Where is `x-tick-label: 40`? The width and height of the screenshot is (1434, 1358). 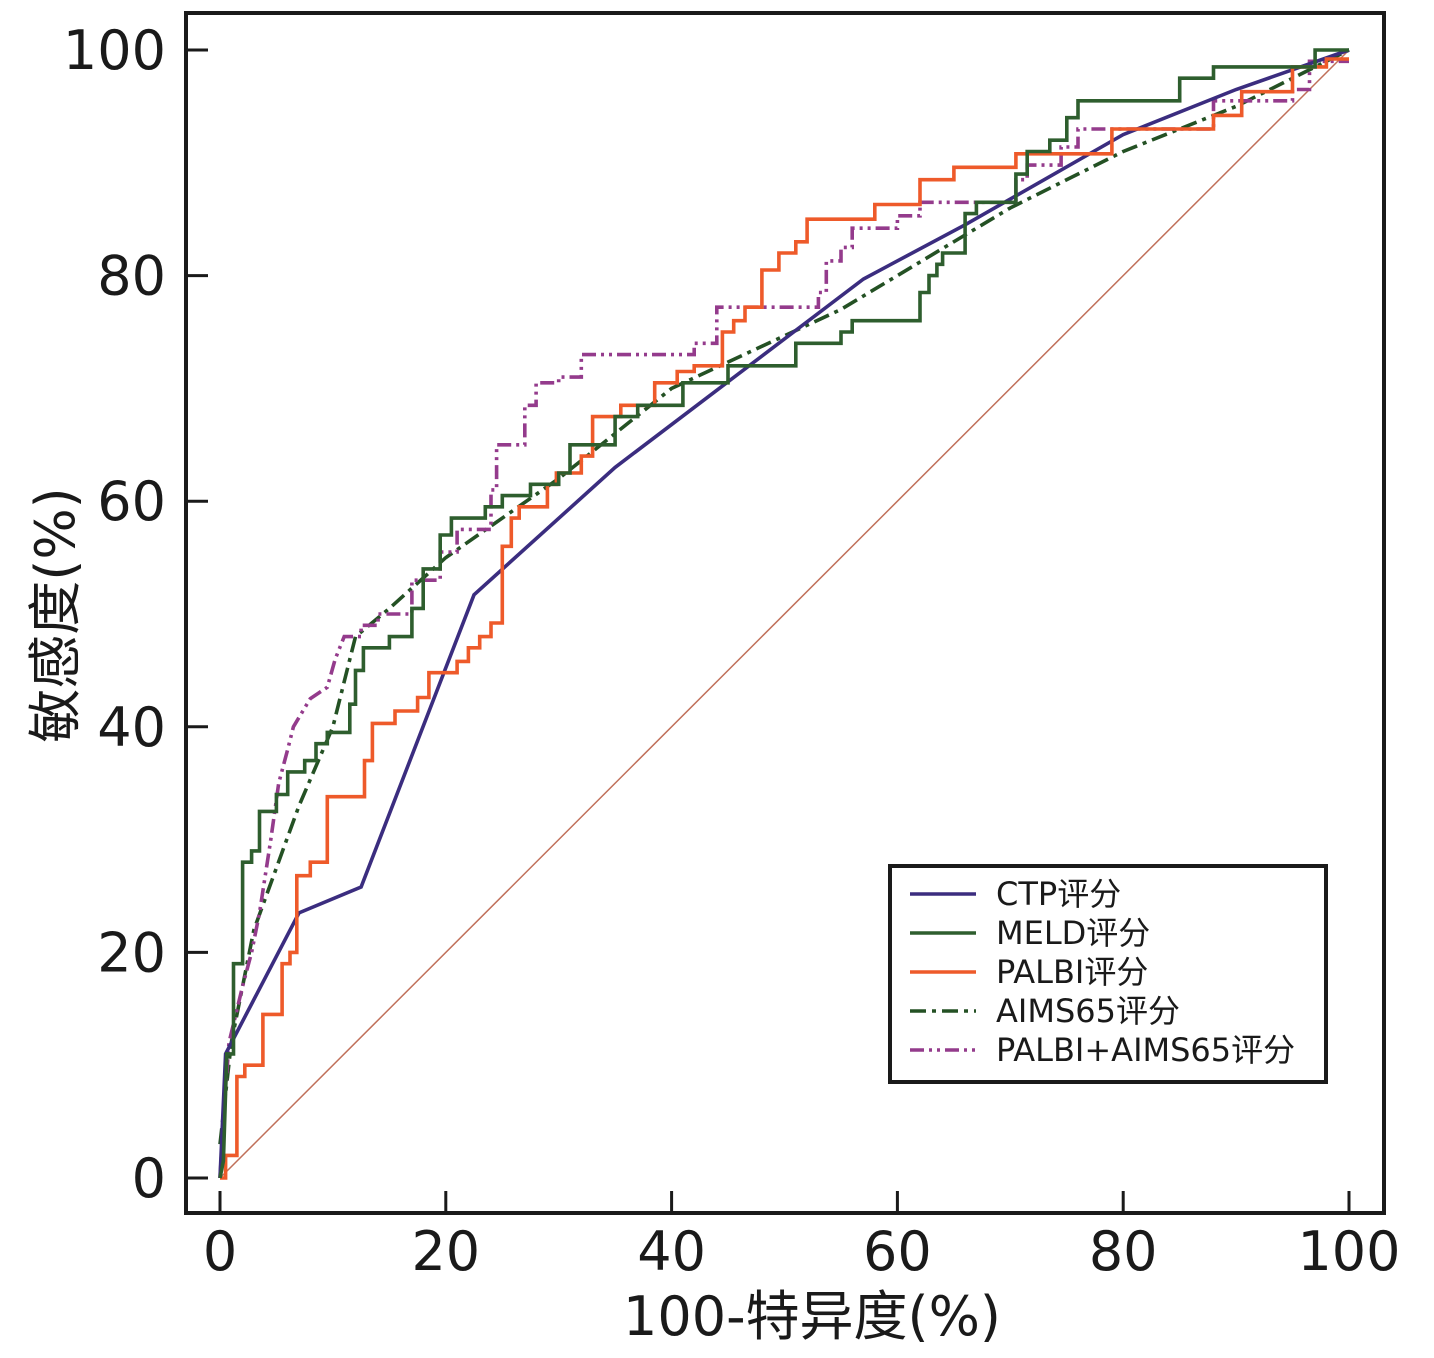 x-tick-label: 40 is located at coordinates (671, 1251).